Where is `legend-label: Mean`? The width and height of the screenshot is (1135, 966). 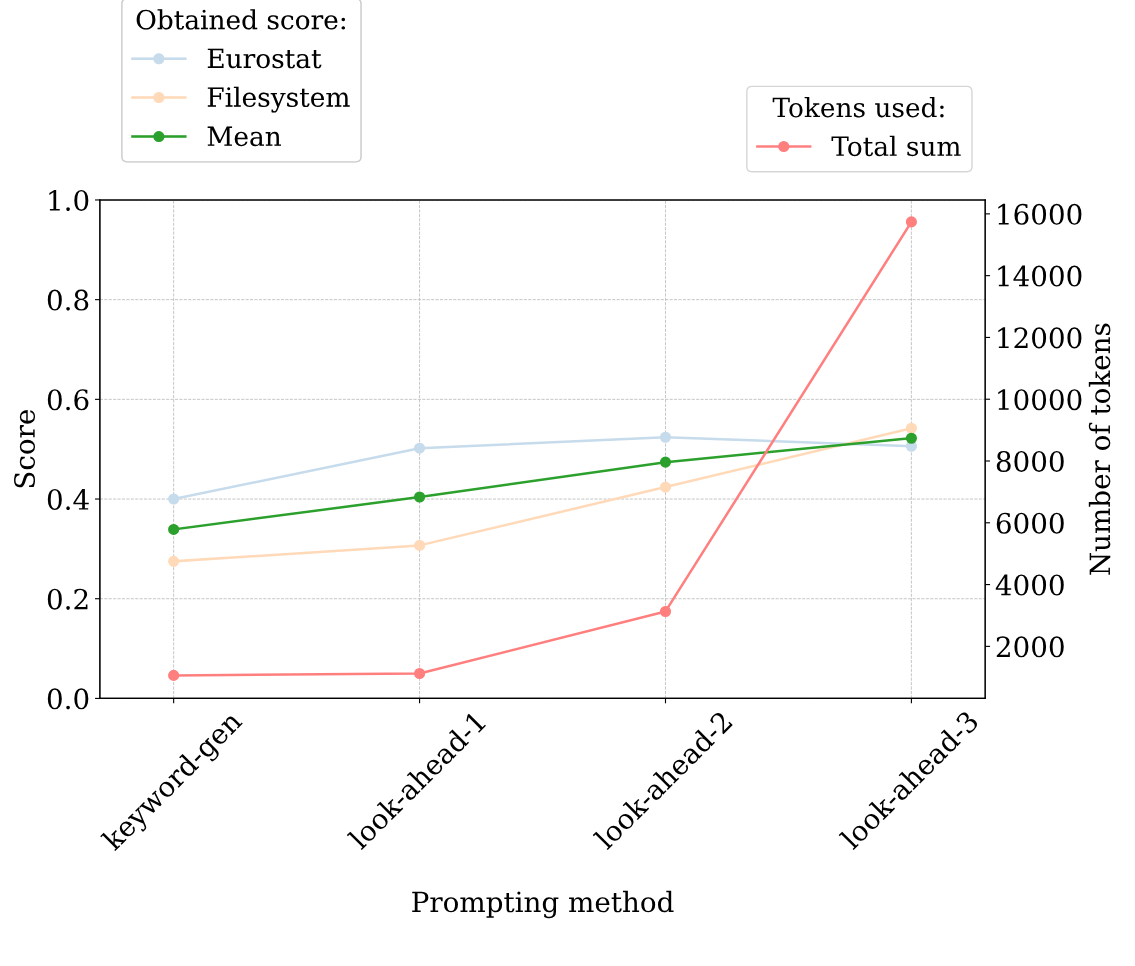
legend-label: Mean is located at coordinates (244, 136).